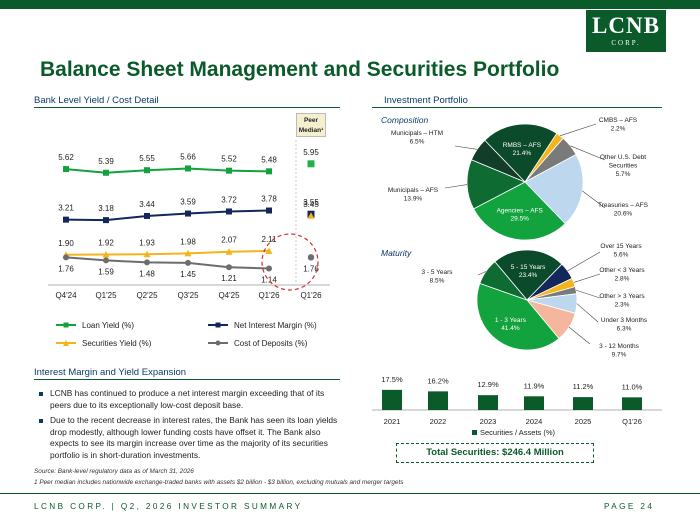  I want to click on slice-value: 20.6%, so click(623, 214).